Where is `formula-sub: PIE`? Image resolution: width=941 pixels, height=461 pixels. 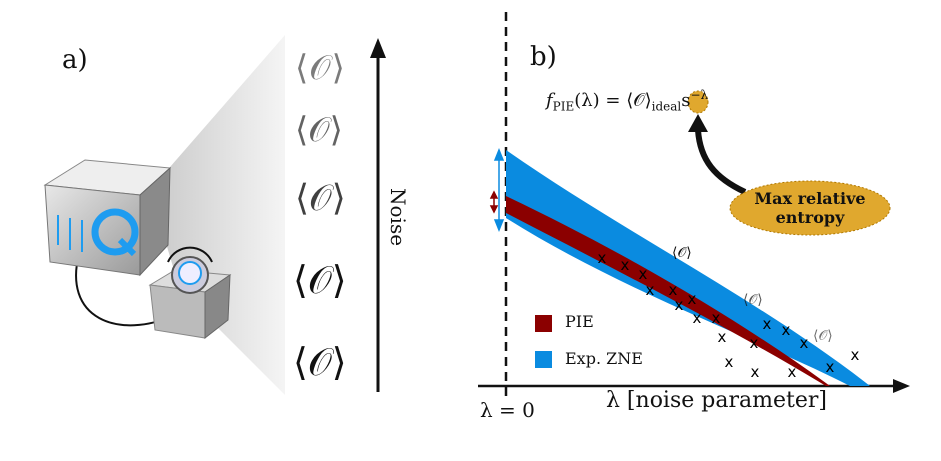
formula-sub: PIE is located at coordinates (563, 106).